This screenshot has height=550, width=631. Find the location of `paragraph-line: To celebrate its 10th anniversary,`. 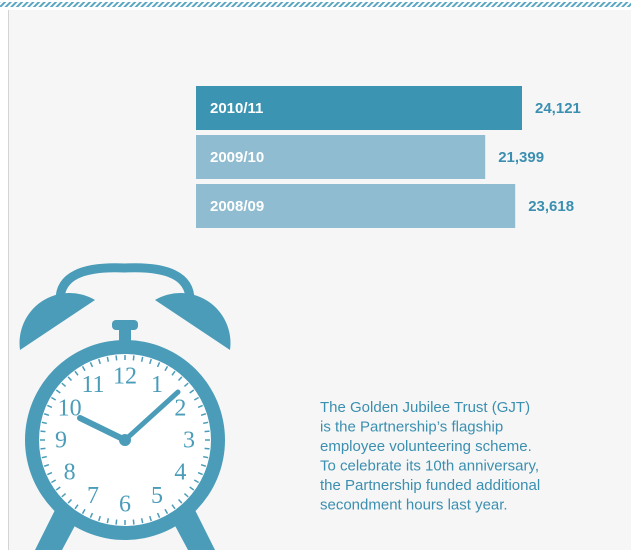

paragraph-line: To celebrate its 10th anniversary, is located at coordinates (429, 465).